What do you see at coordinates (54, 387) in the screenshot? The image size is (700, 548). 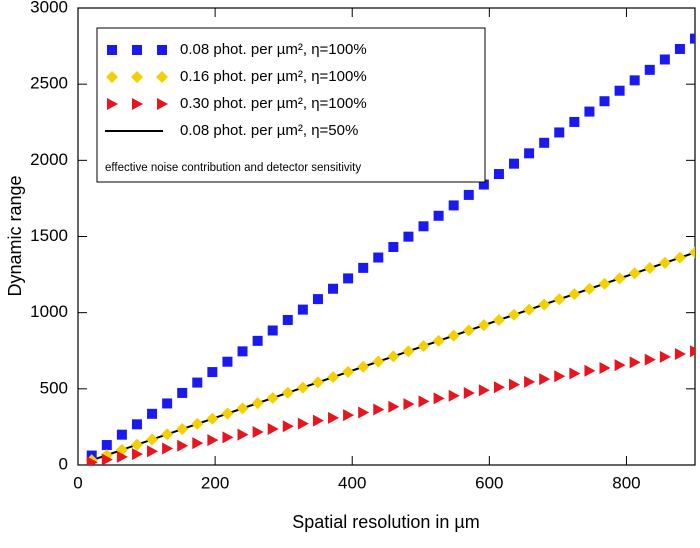 I see `y-tick-label: 500` at bounding box center [54, 387].